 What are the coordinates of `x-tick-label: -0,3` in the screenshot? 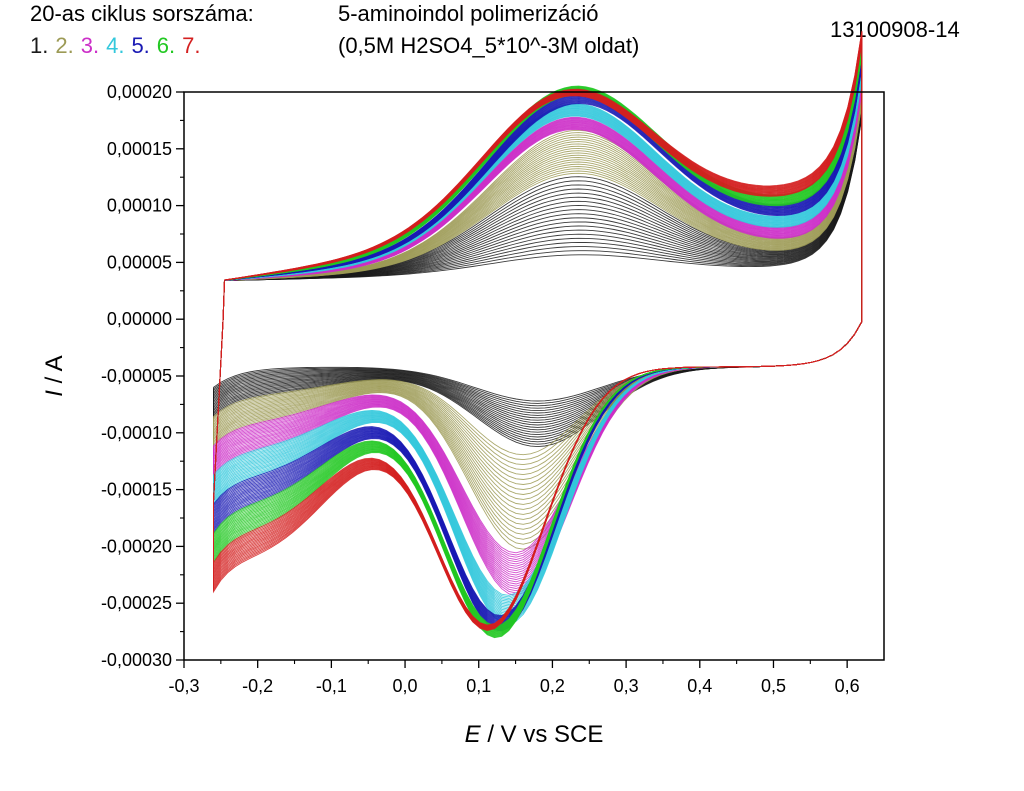 It's located at (183, 686).